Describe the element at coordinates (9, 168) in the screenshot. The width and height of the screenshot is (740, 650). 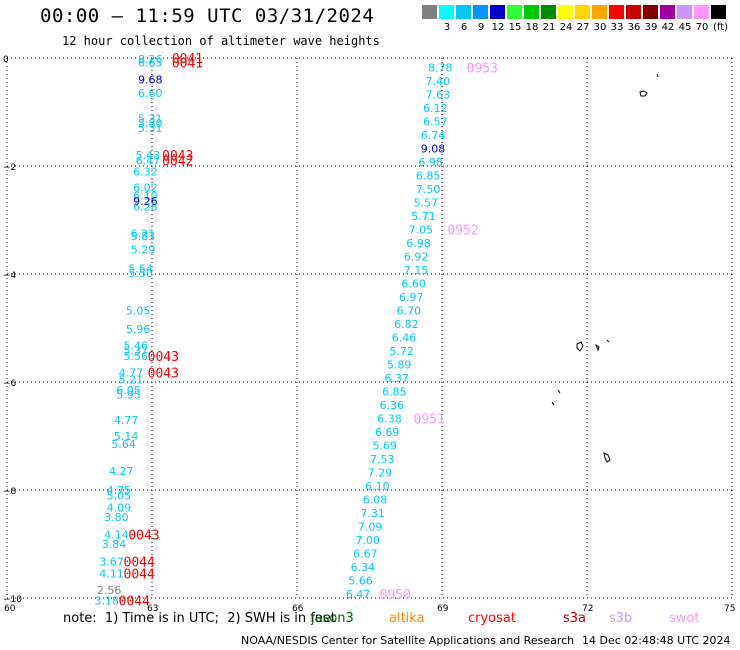
I see `y-tick-label: −2` at that location.